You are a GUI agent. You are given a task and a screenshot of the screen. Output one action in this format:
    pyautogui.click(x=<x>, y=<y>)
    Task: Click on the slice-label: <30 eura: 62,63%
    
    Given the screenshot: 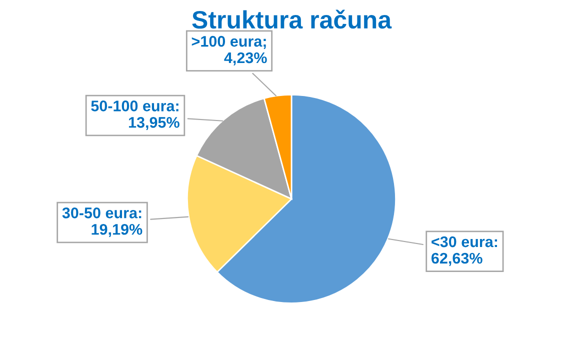 What is the action you would take?
    pyautogui.click(x=464, y=251)
    